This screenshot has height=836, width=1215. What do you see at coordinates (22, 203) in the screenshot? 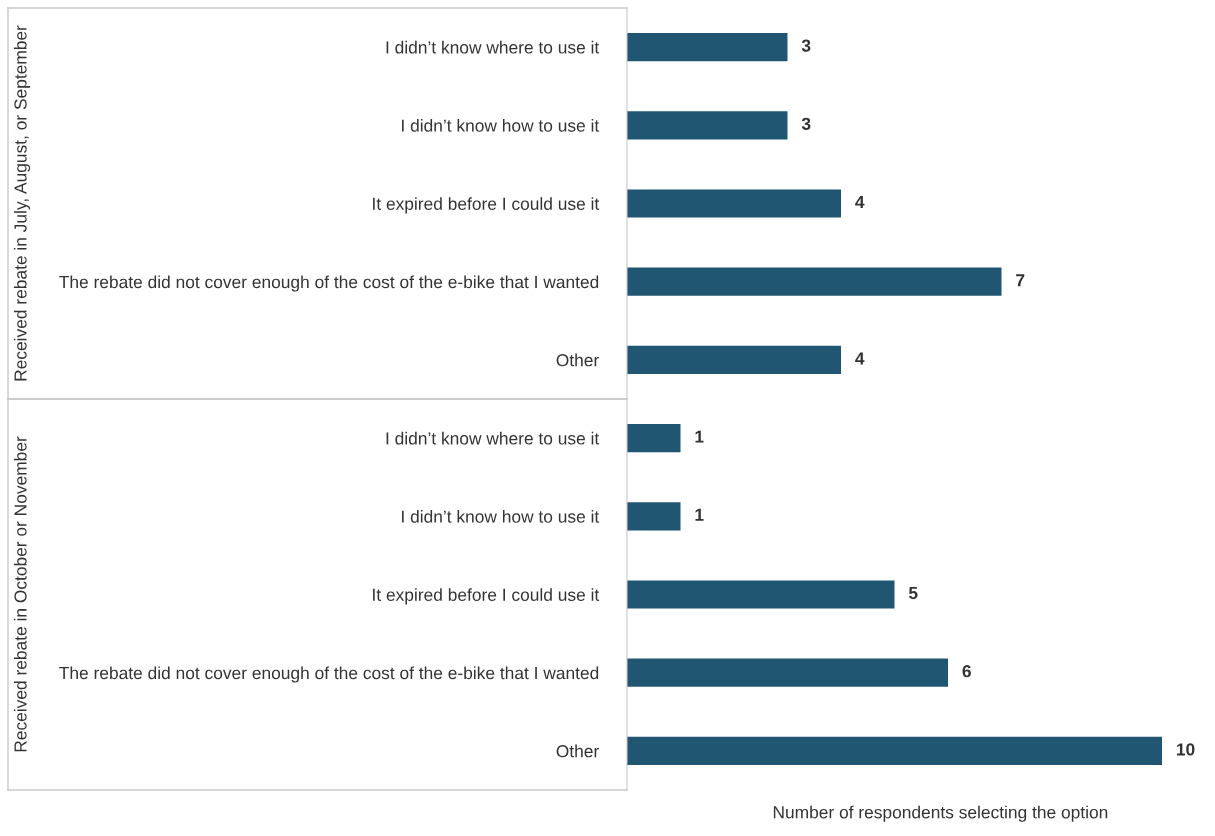
I see `text: Received rebate in July, August, or September` at bounding box center [22, 203].